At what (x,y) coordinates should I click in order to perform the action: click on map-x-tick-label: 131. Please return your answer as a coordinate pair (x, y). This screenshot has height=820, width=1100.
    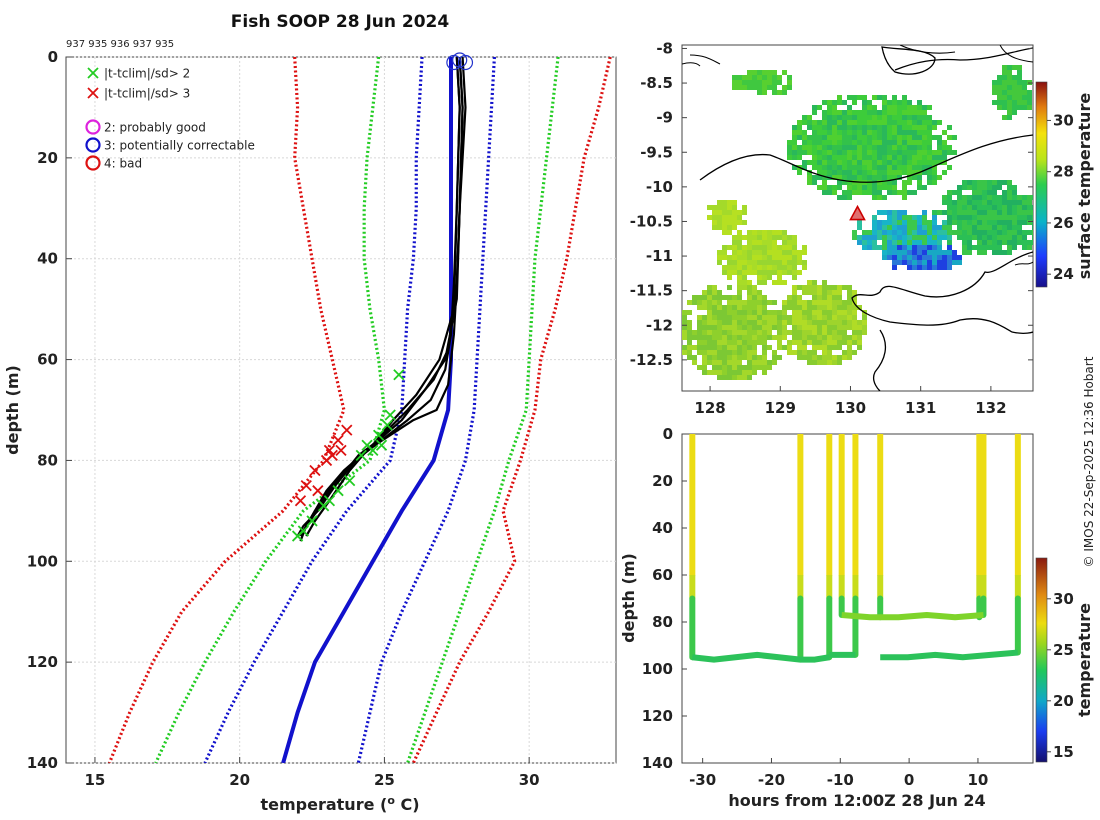
    Looking at the image, I should click on (920, 408).